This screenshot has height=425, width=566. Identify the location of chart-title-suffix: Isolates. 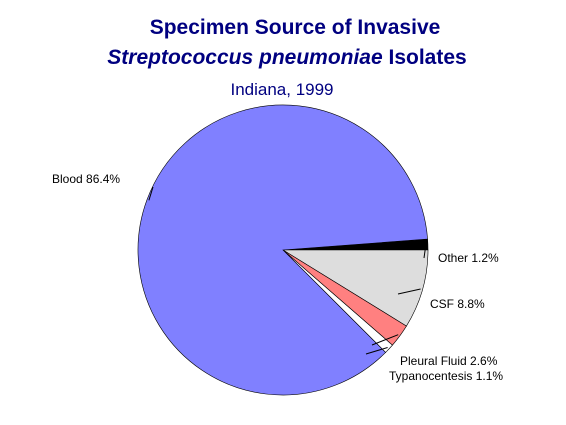
(425, 57).